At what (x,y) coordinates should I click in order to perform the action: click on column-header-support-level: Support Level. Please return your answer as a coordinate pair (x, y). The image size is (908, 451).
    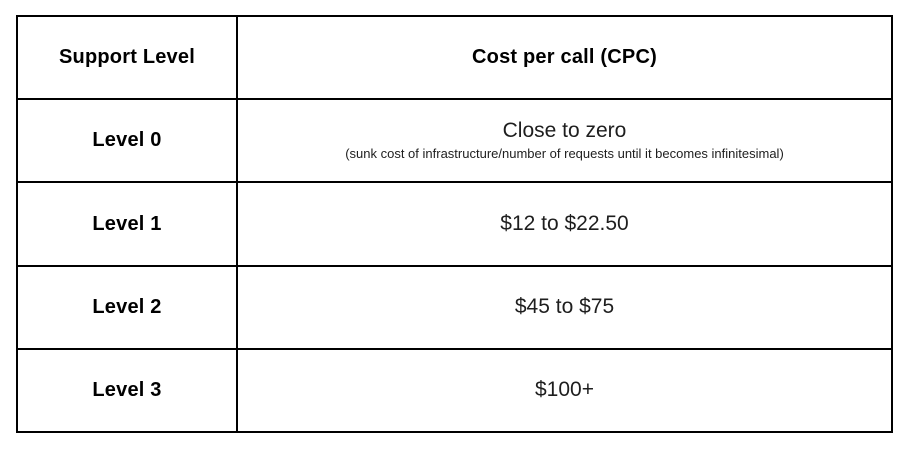
    Looking at the image, I should click on (127, 57).